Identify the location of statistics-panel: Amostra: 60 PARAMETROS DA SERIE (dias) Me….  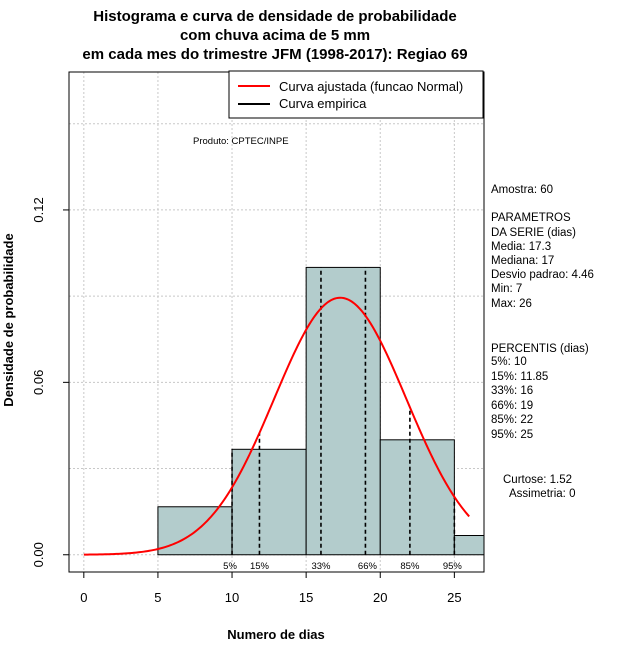
(542, 342).